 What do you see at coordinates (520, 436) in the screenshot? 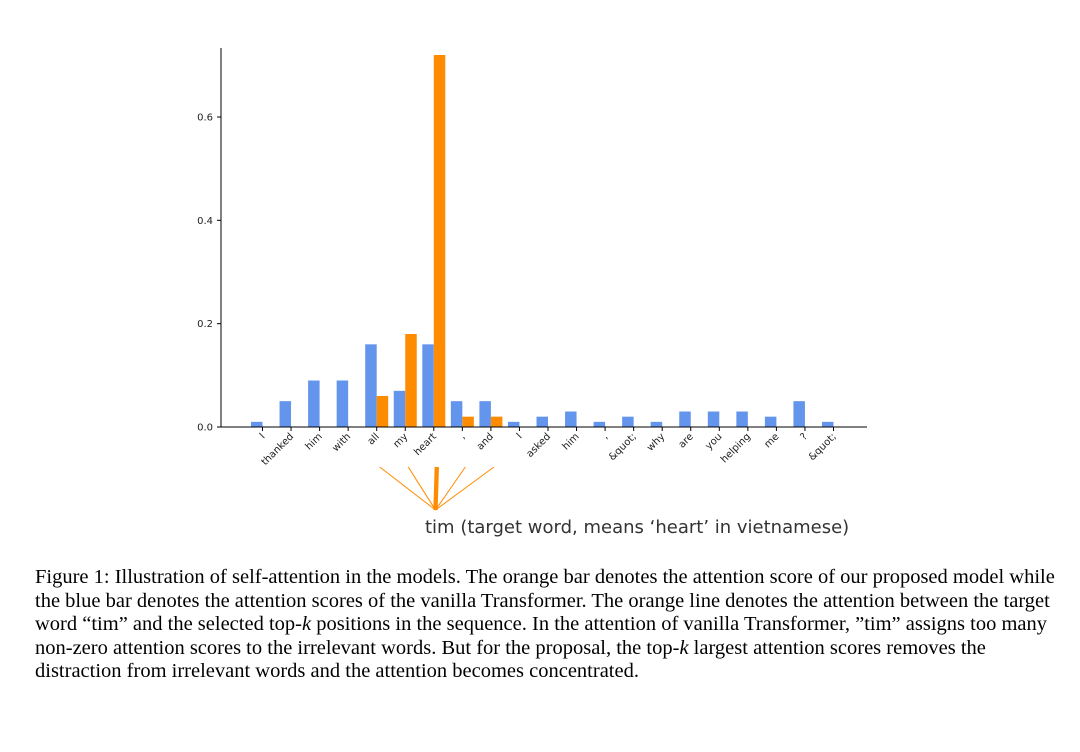
I see `x-tick-label-9: I` at bounding box center [520, 436].